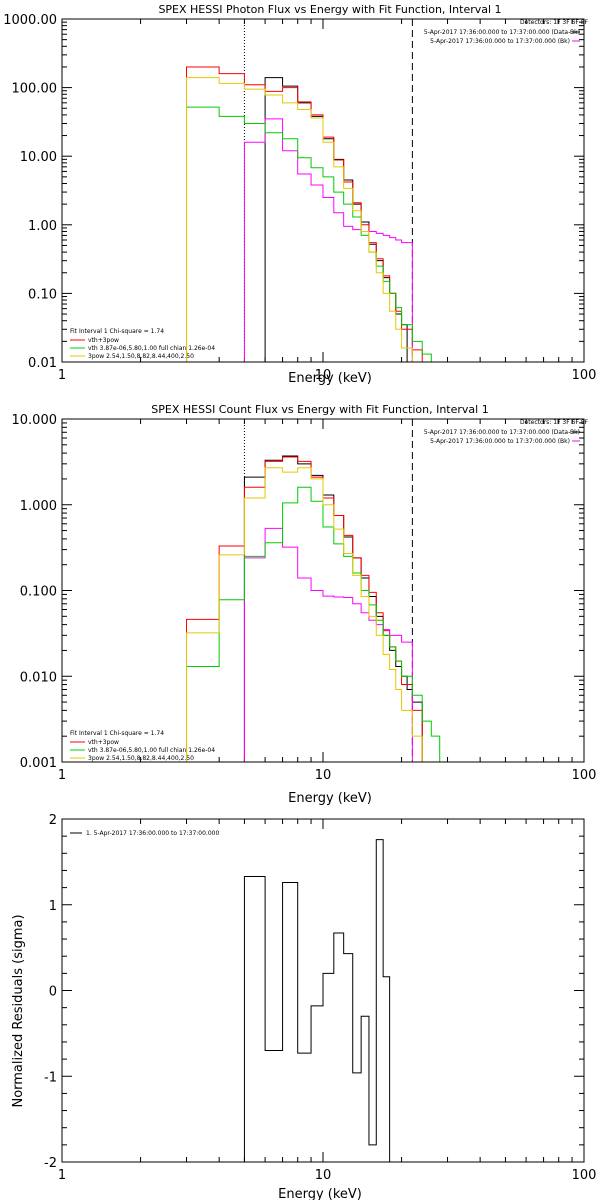  I want to click on count-flux-y-tick-label: 1.000, so click(38, 506).